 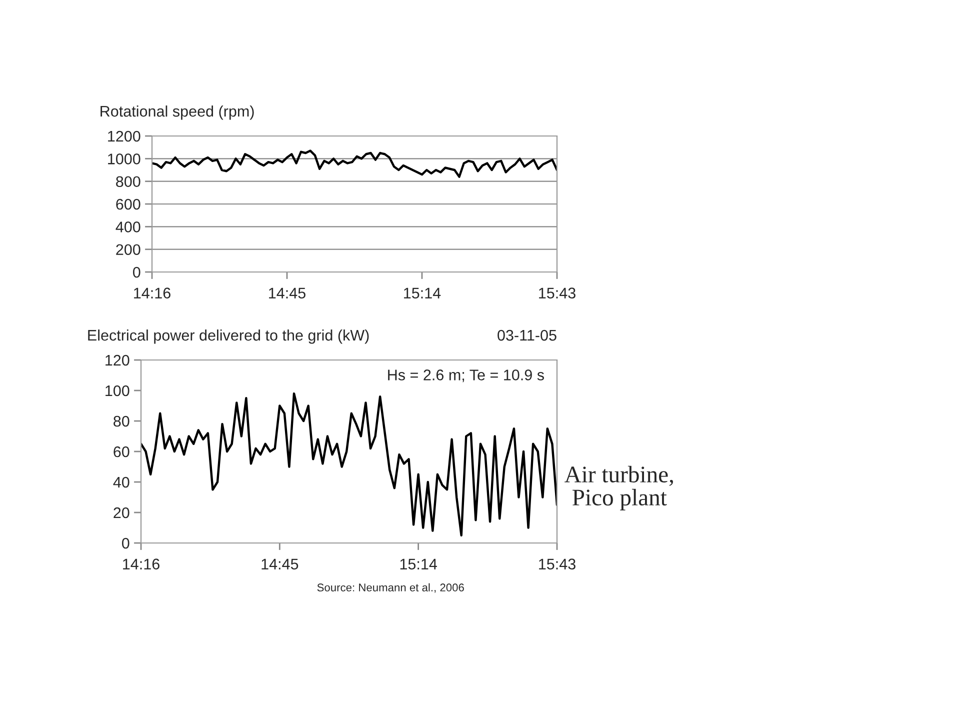 What do you see at coordinates (122, 421) in the screenshot?
I see `y-tick-label: 80` at bounding box center [122, 421].